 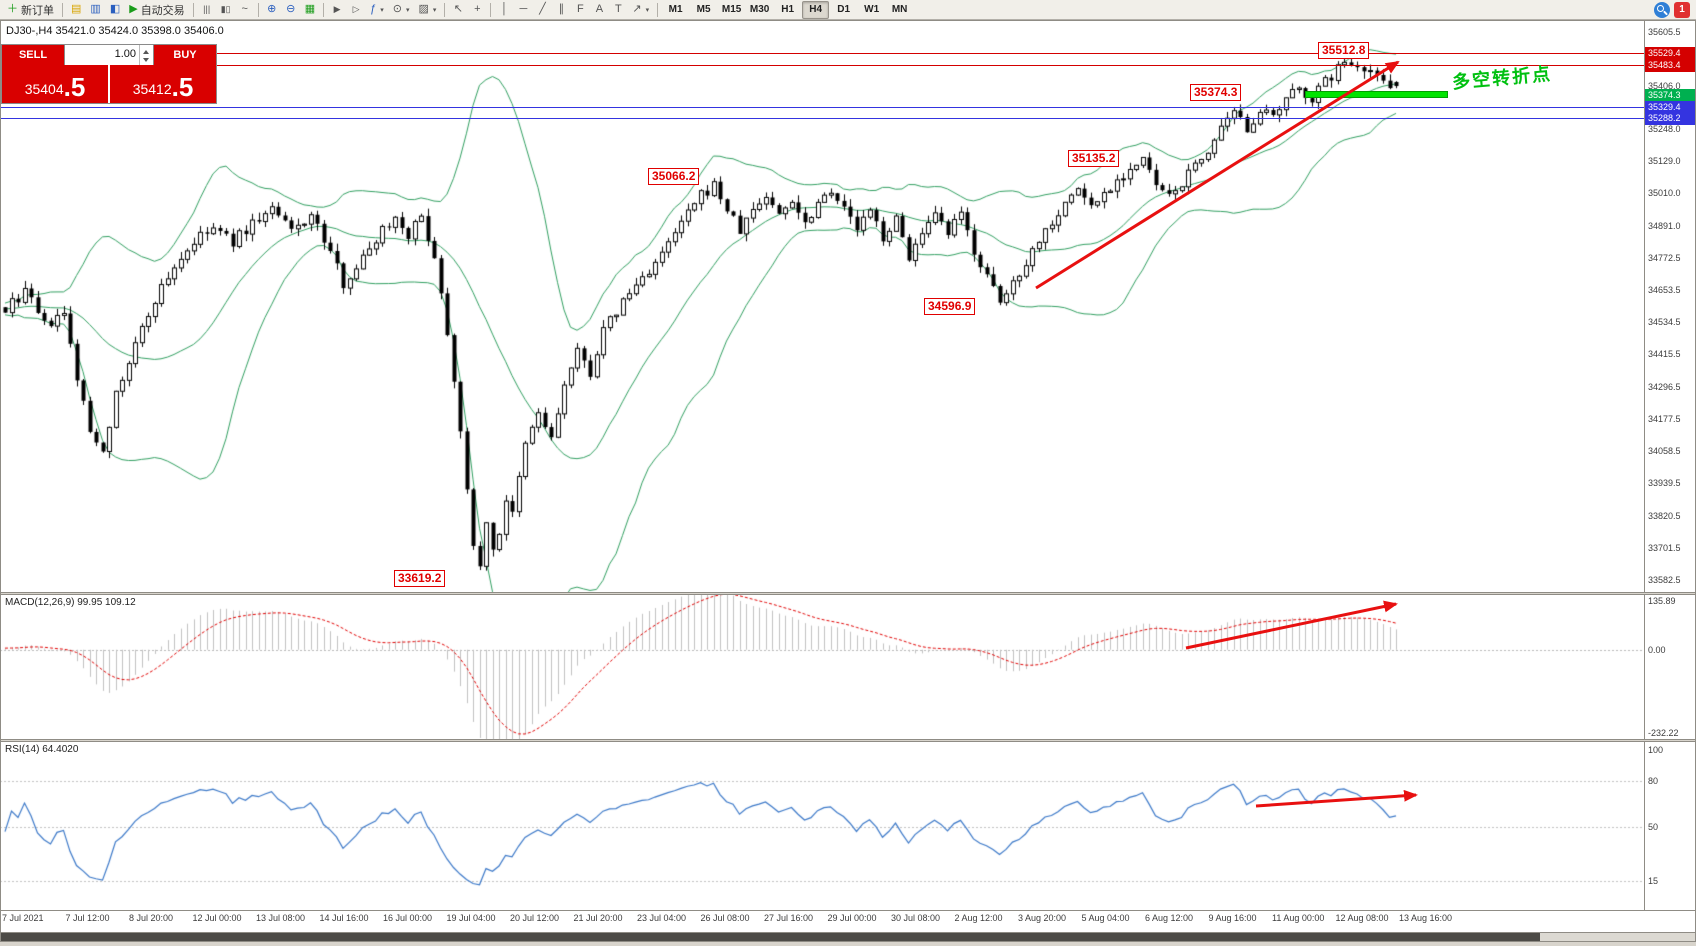 I want to click on volume-down-icon, so click(x=146, y=60).